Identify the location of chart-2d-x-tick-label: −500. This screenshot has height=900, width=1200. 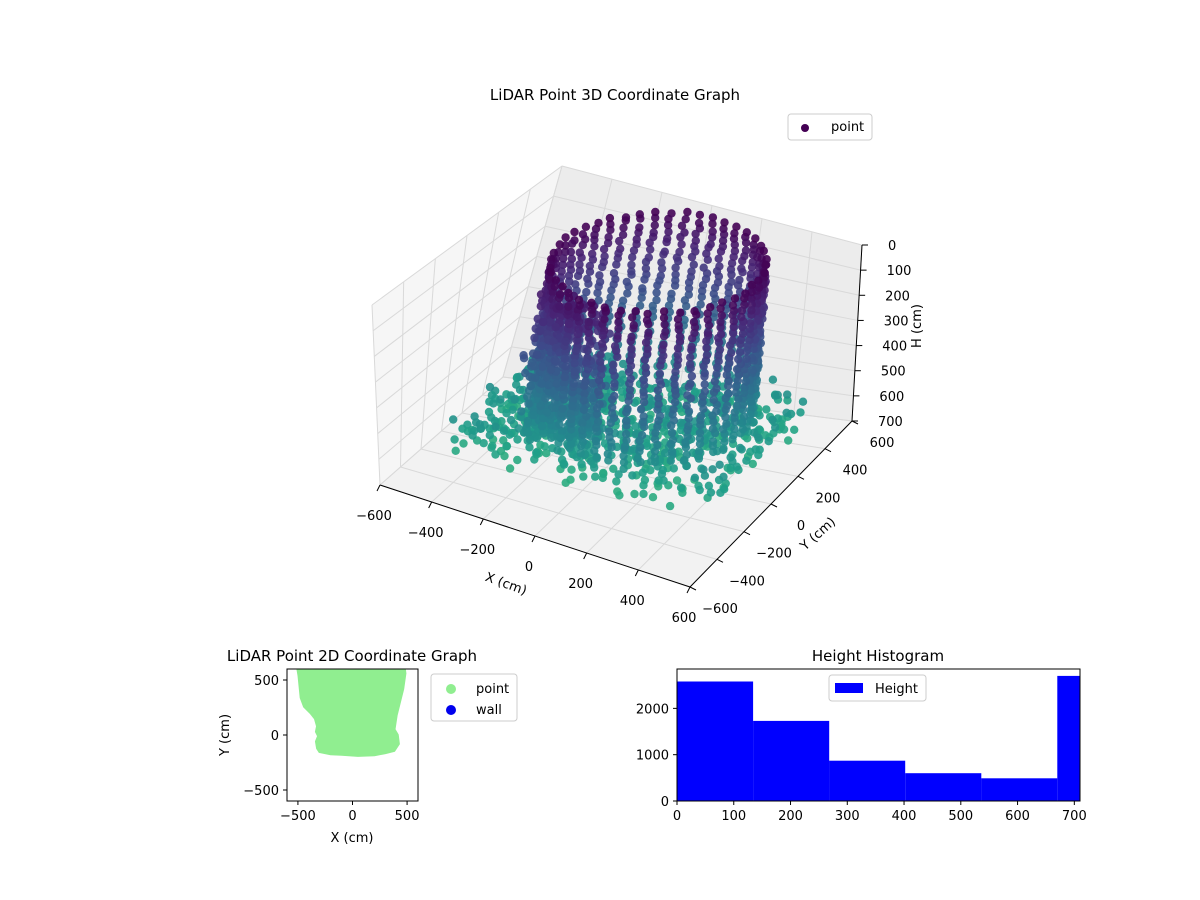
(298, 816).